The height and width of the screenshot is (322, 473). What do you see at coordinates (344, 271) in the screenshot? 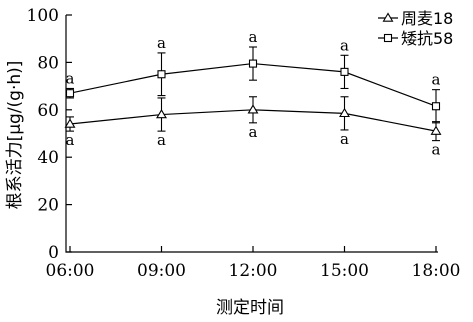
I see `x-tick-label: 15:00` at bounding box center [344, 271].